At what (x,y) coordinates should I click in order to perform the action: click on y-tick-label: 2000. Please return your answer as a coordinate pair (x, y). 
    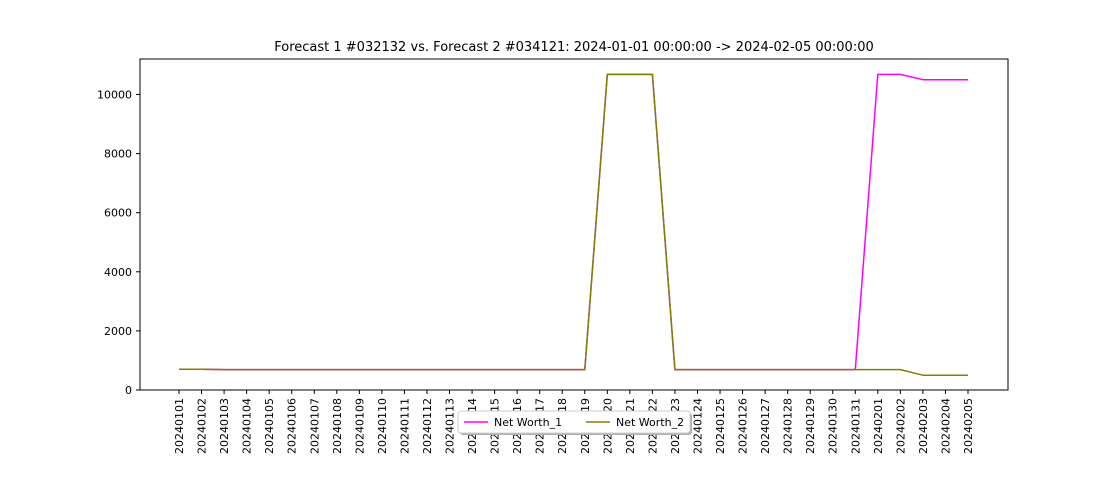
    Looking at the image, I should click on (118, 331).